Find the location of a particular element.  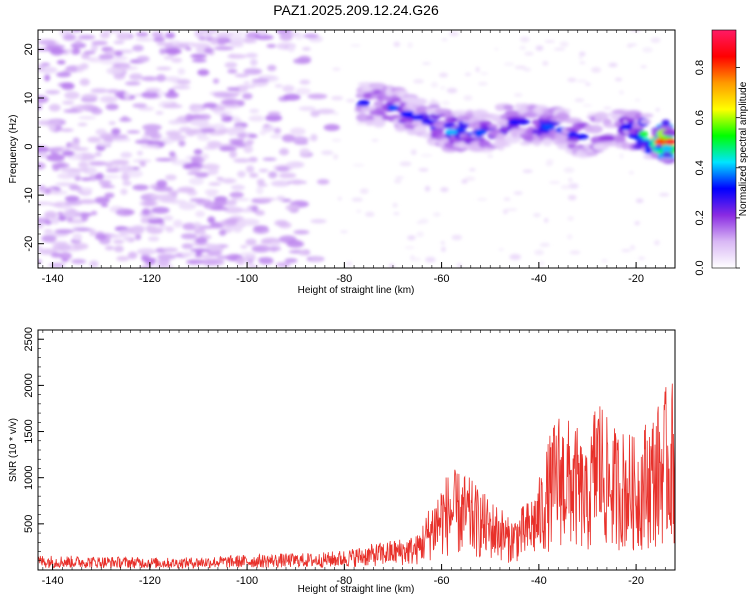

heatmap-peak is located at coordinates (548, 127).